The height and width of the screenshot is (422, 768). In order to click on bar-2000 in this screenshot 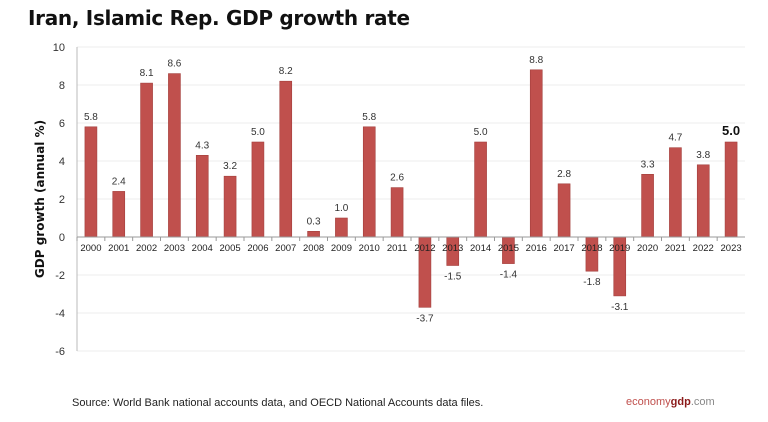, I will do `click(91, 182)`.